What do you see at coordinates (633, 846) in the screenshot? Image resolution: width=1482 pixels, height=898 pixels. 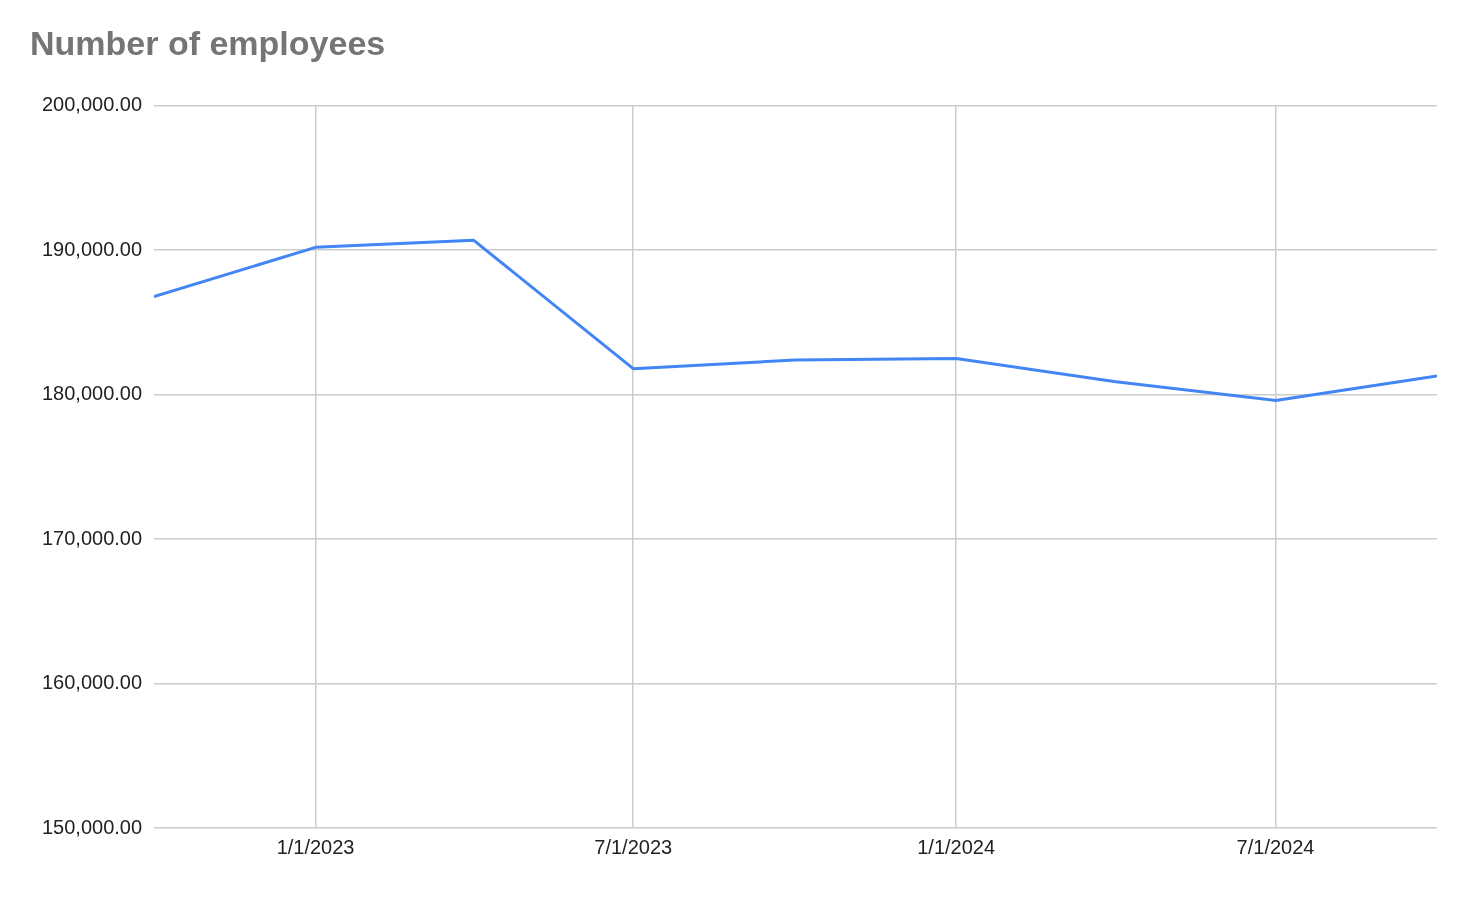 I see `x-tick-label: 7/1/2023` at bounding box center [633, 846].